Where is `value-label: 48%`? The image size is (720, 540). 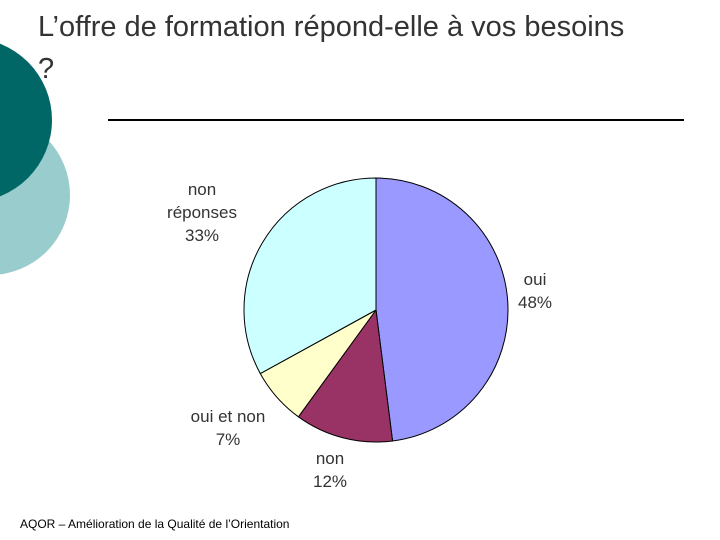
value-label: 48% is located at coordinates (535, 302).